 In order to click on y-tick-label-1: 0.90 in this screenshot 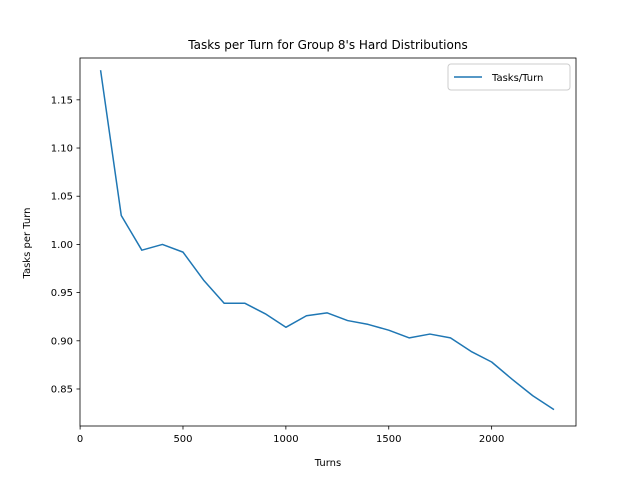, I will do `click(62, 341)`.